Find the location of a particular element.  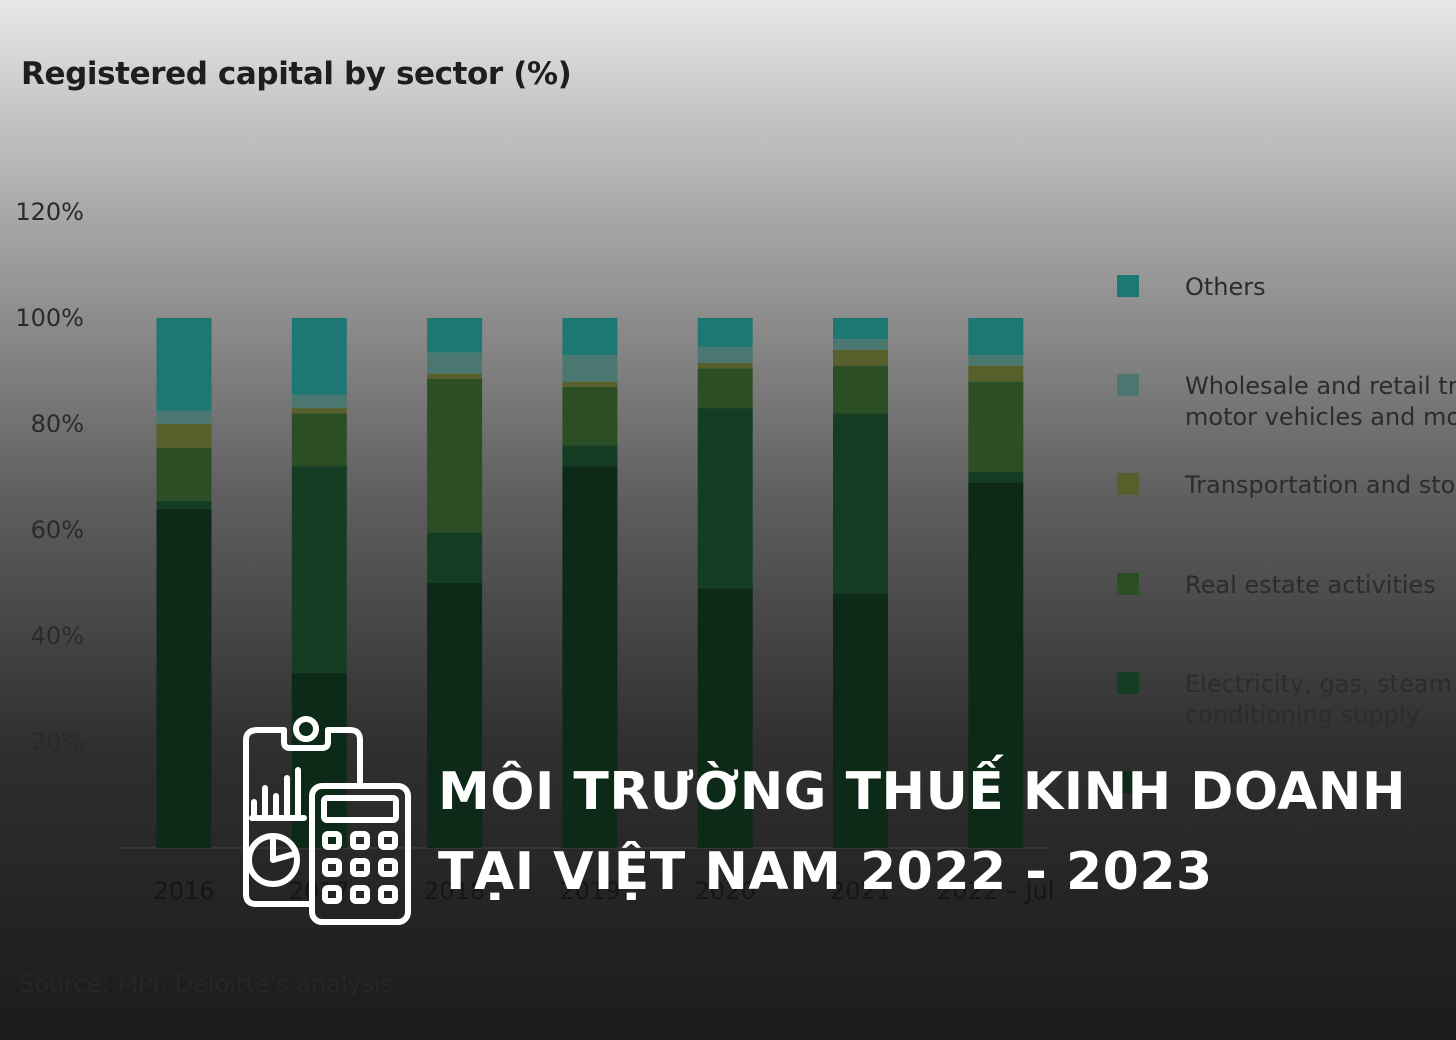

x-tick-label: 2016 is located at coordinates (183, 891).